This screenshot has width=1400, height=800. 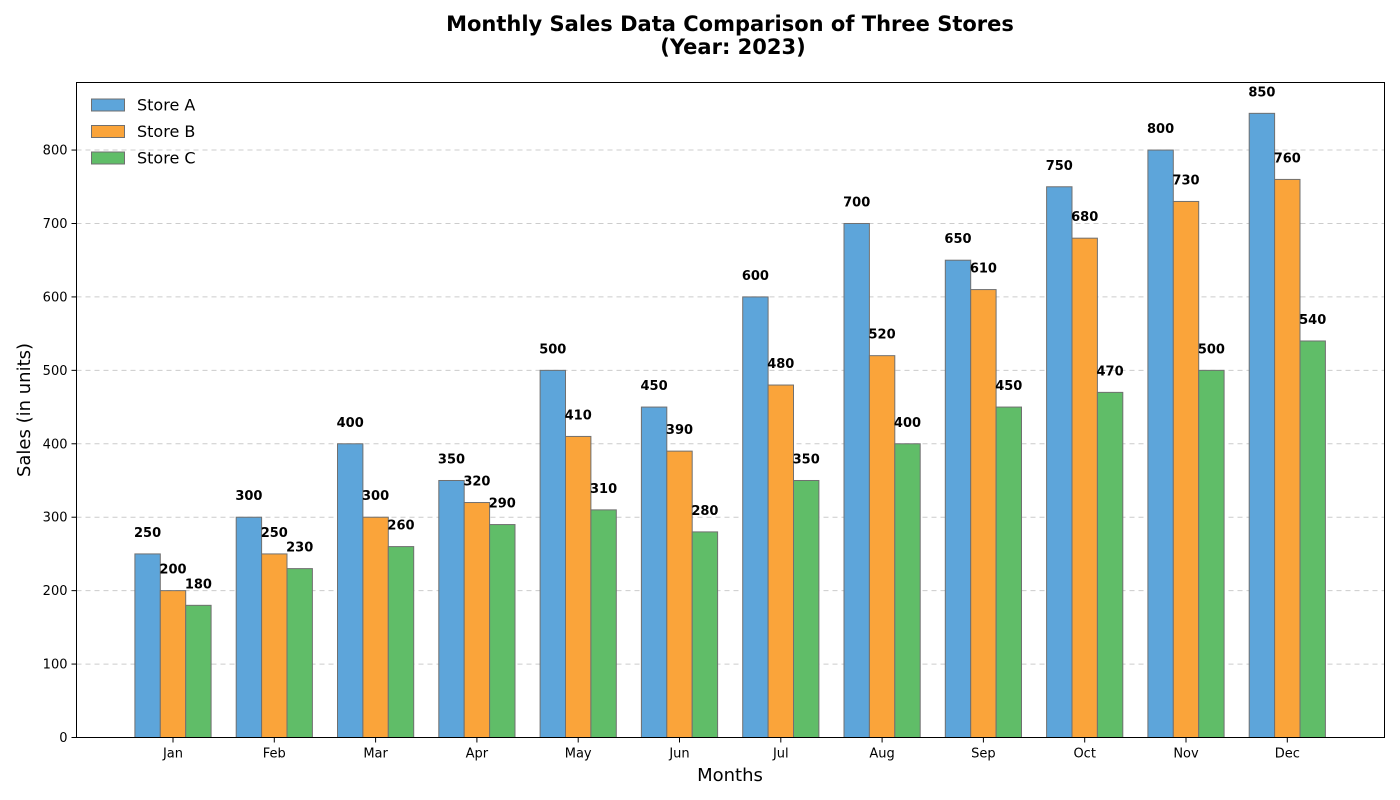 What do you see at coordinates (248, 496) in the screenshot?
I see `data-label-store-a-feb: 300` at bounding box center [248, 496].